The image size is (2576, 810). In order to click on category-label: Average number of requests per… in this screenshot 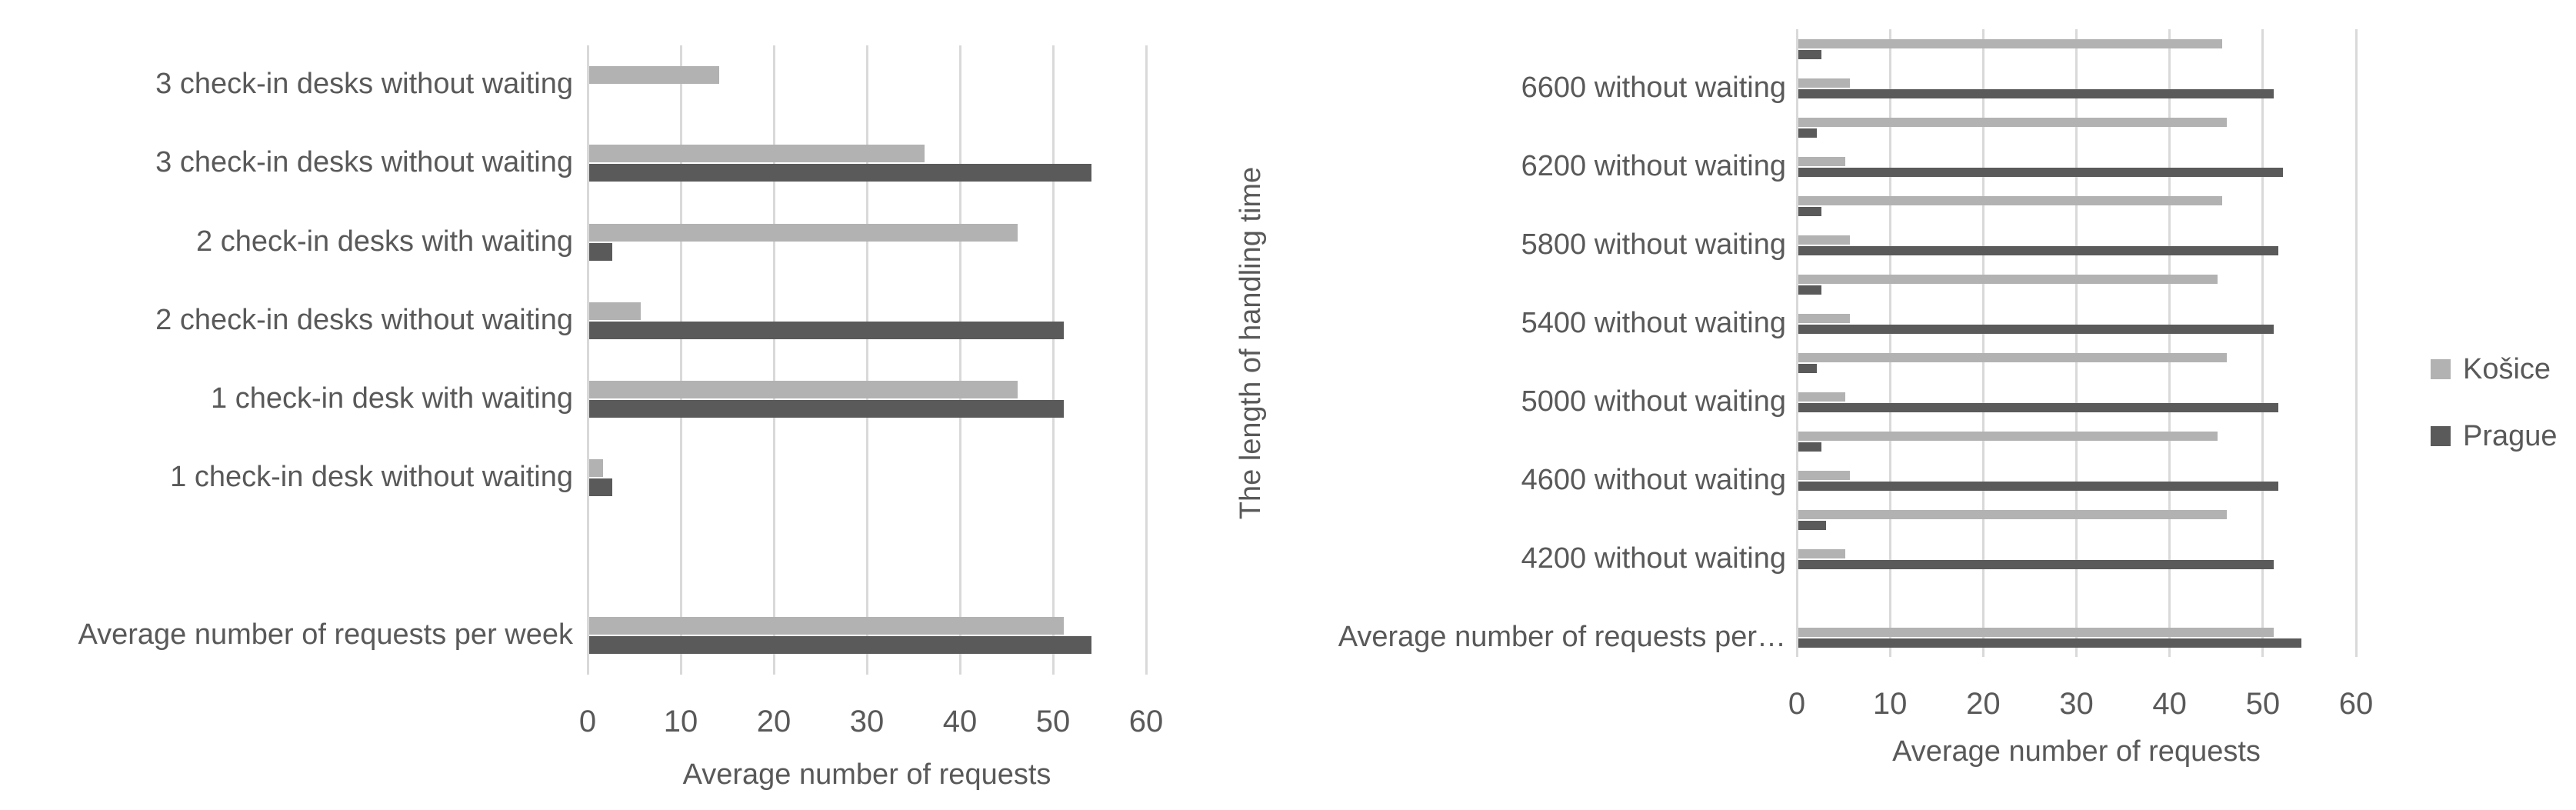, I will do `click(1562, 637)`.